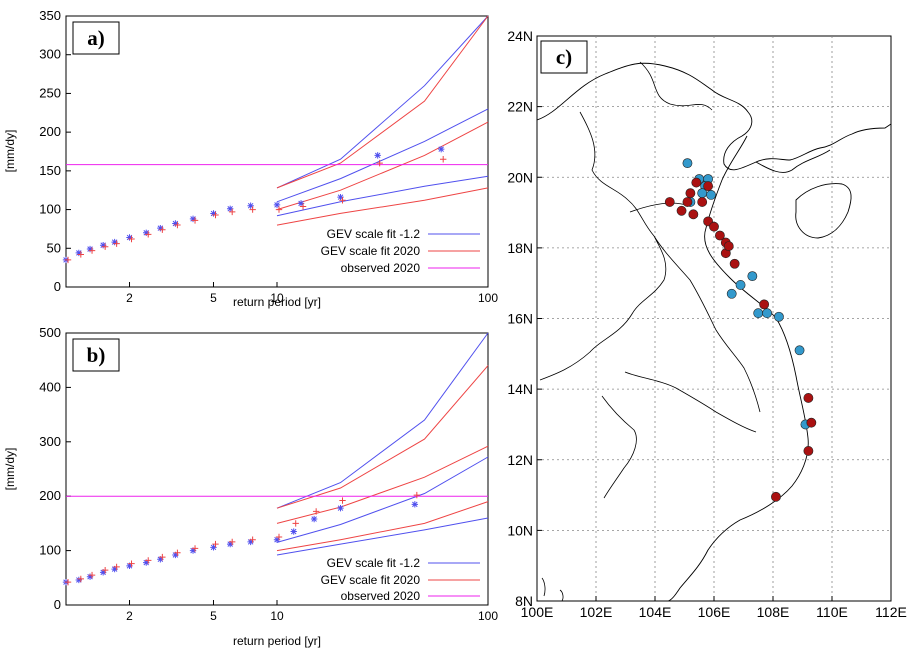 This screenshot has height=652, width=916. I want to click on y-tick-label: 350, so click(50, 15).